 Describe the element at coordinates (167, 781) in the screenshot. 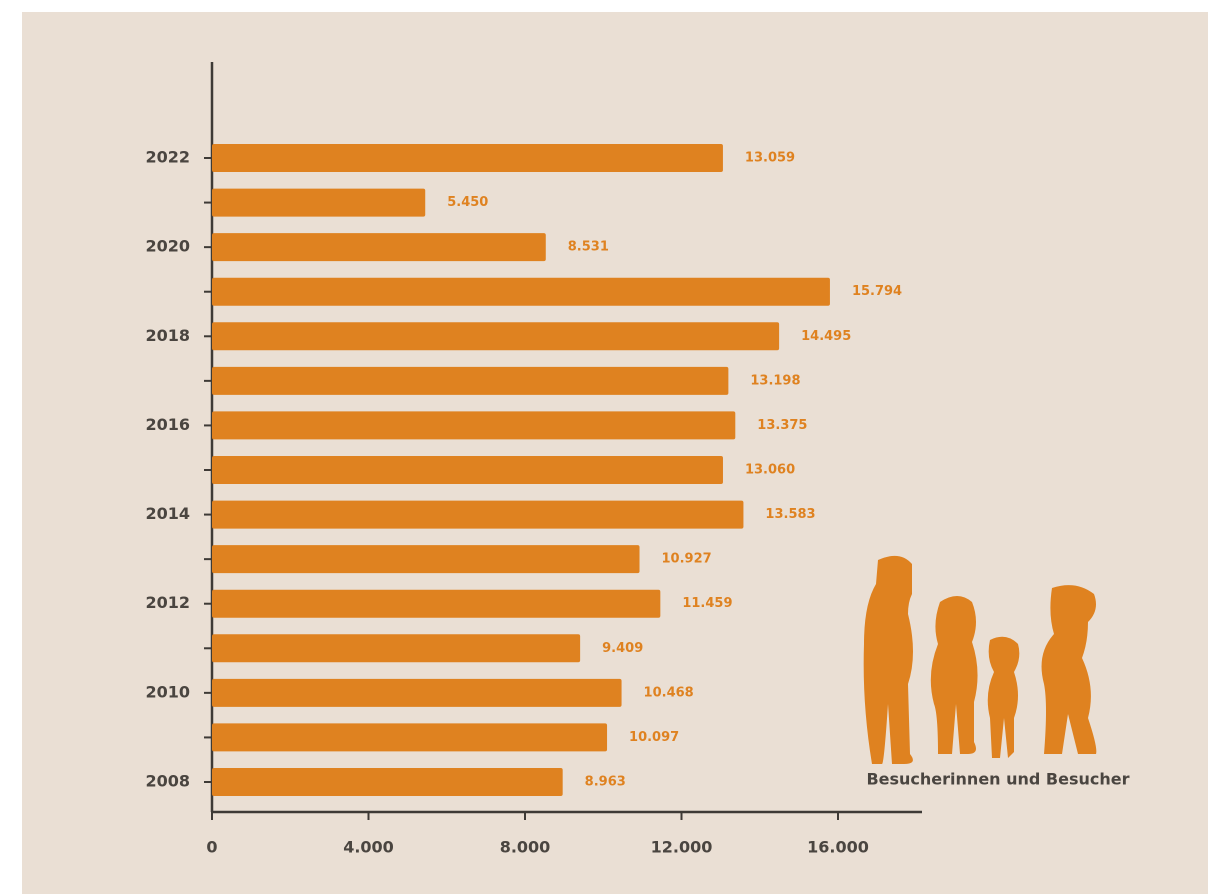

I see `y-tick-label: 2008` at that location.